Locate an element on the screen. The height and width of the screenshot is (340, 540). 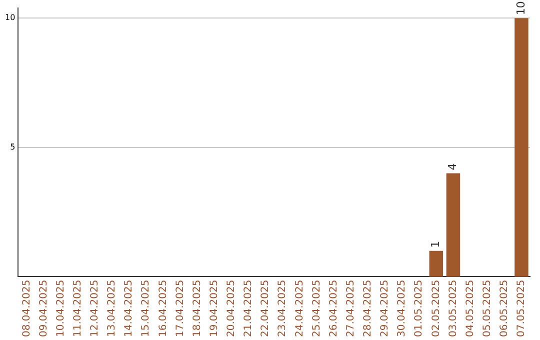
x-tick-label: 02.05.2025 is located at coordinates (436, 309).